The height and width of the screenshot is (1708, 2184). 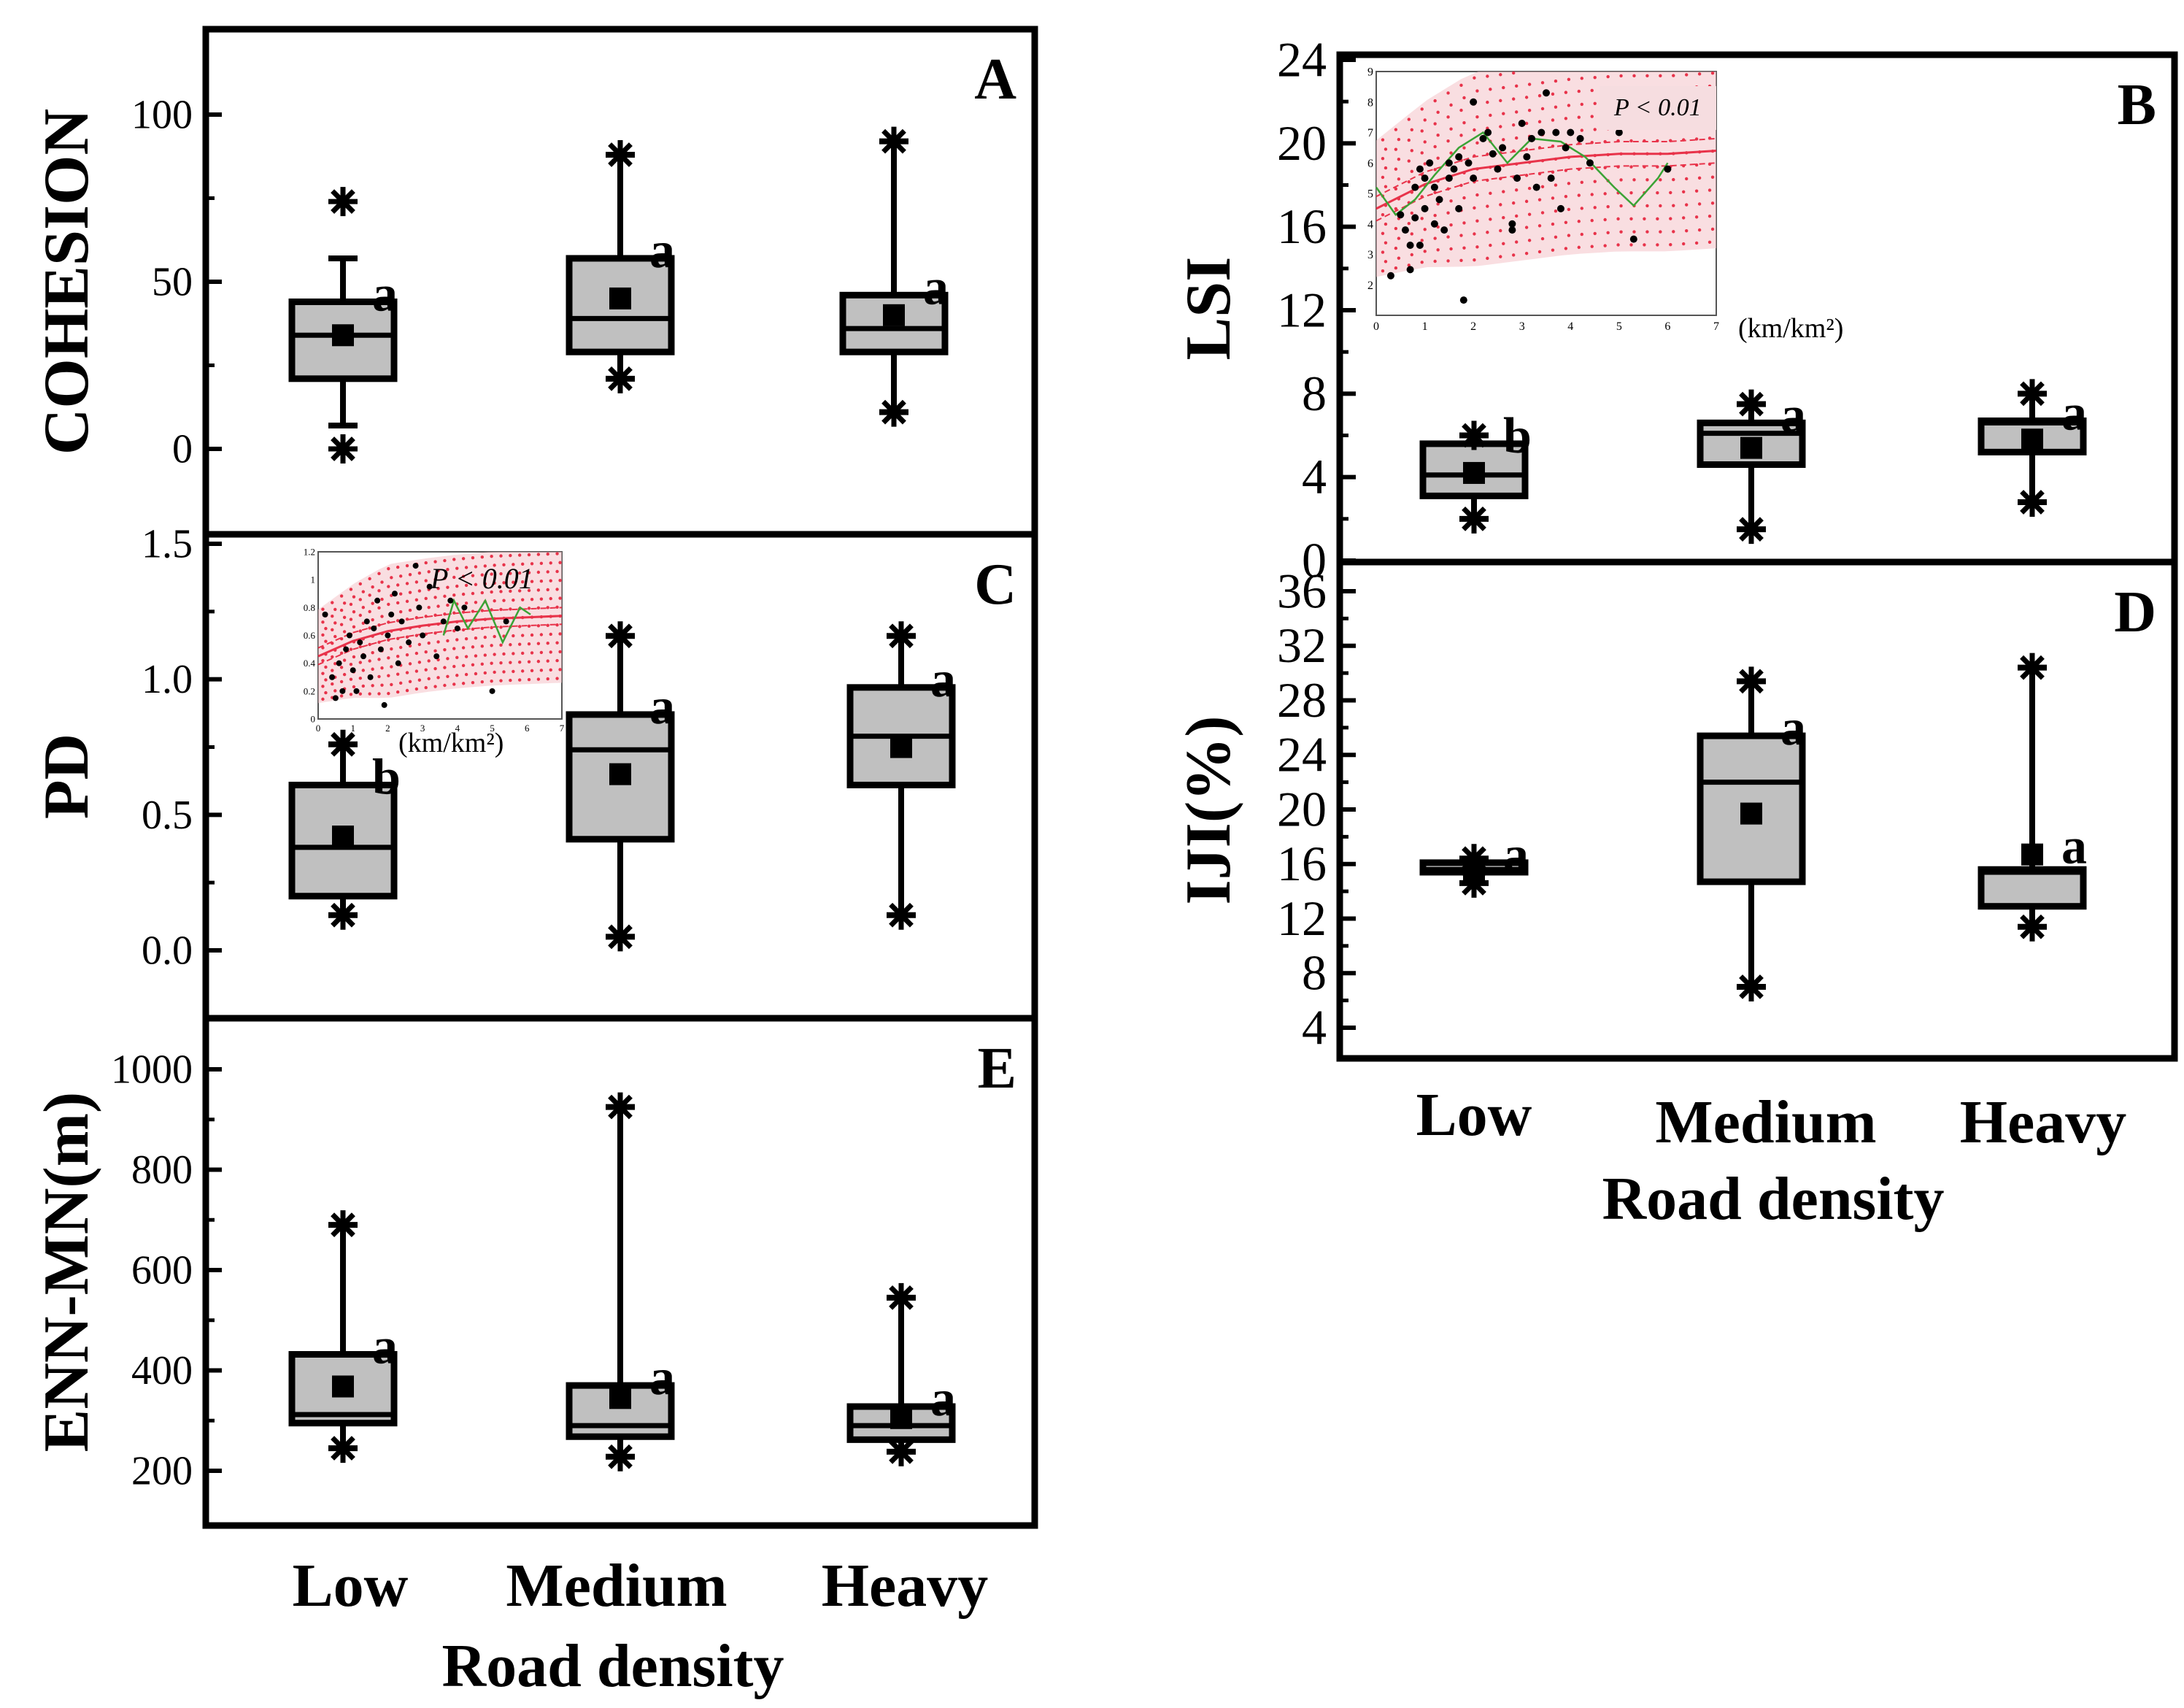 I want to click on y-tick-label: 16, so click(x=1302, y=226).